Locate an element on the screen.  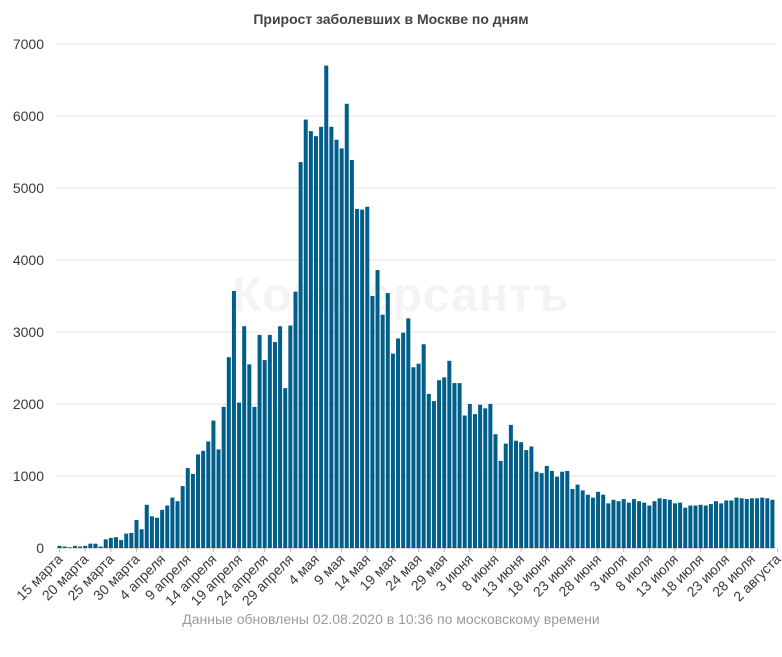
y-tick-label: 0 is located at coordinates (40, 548).